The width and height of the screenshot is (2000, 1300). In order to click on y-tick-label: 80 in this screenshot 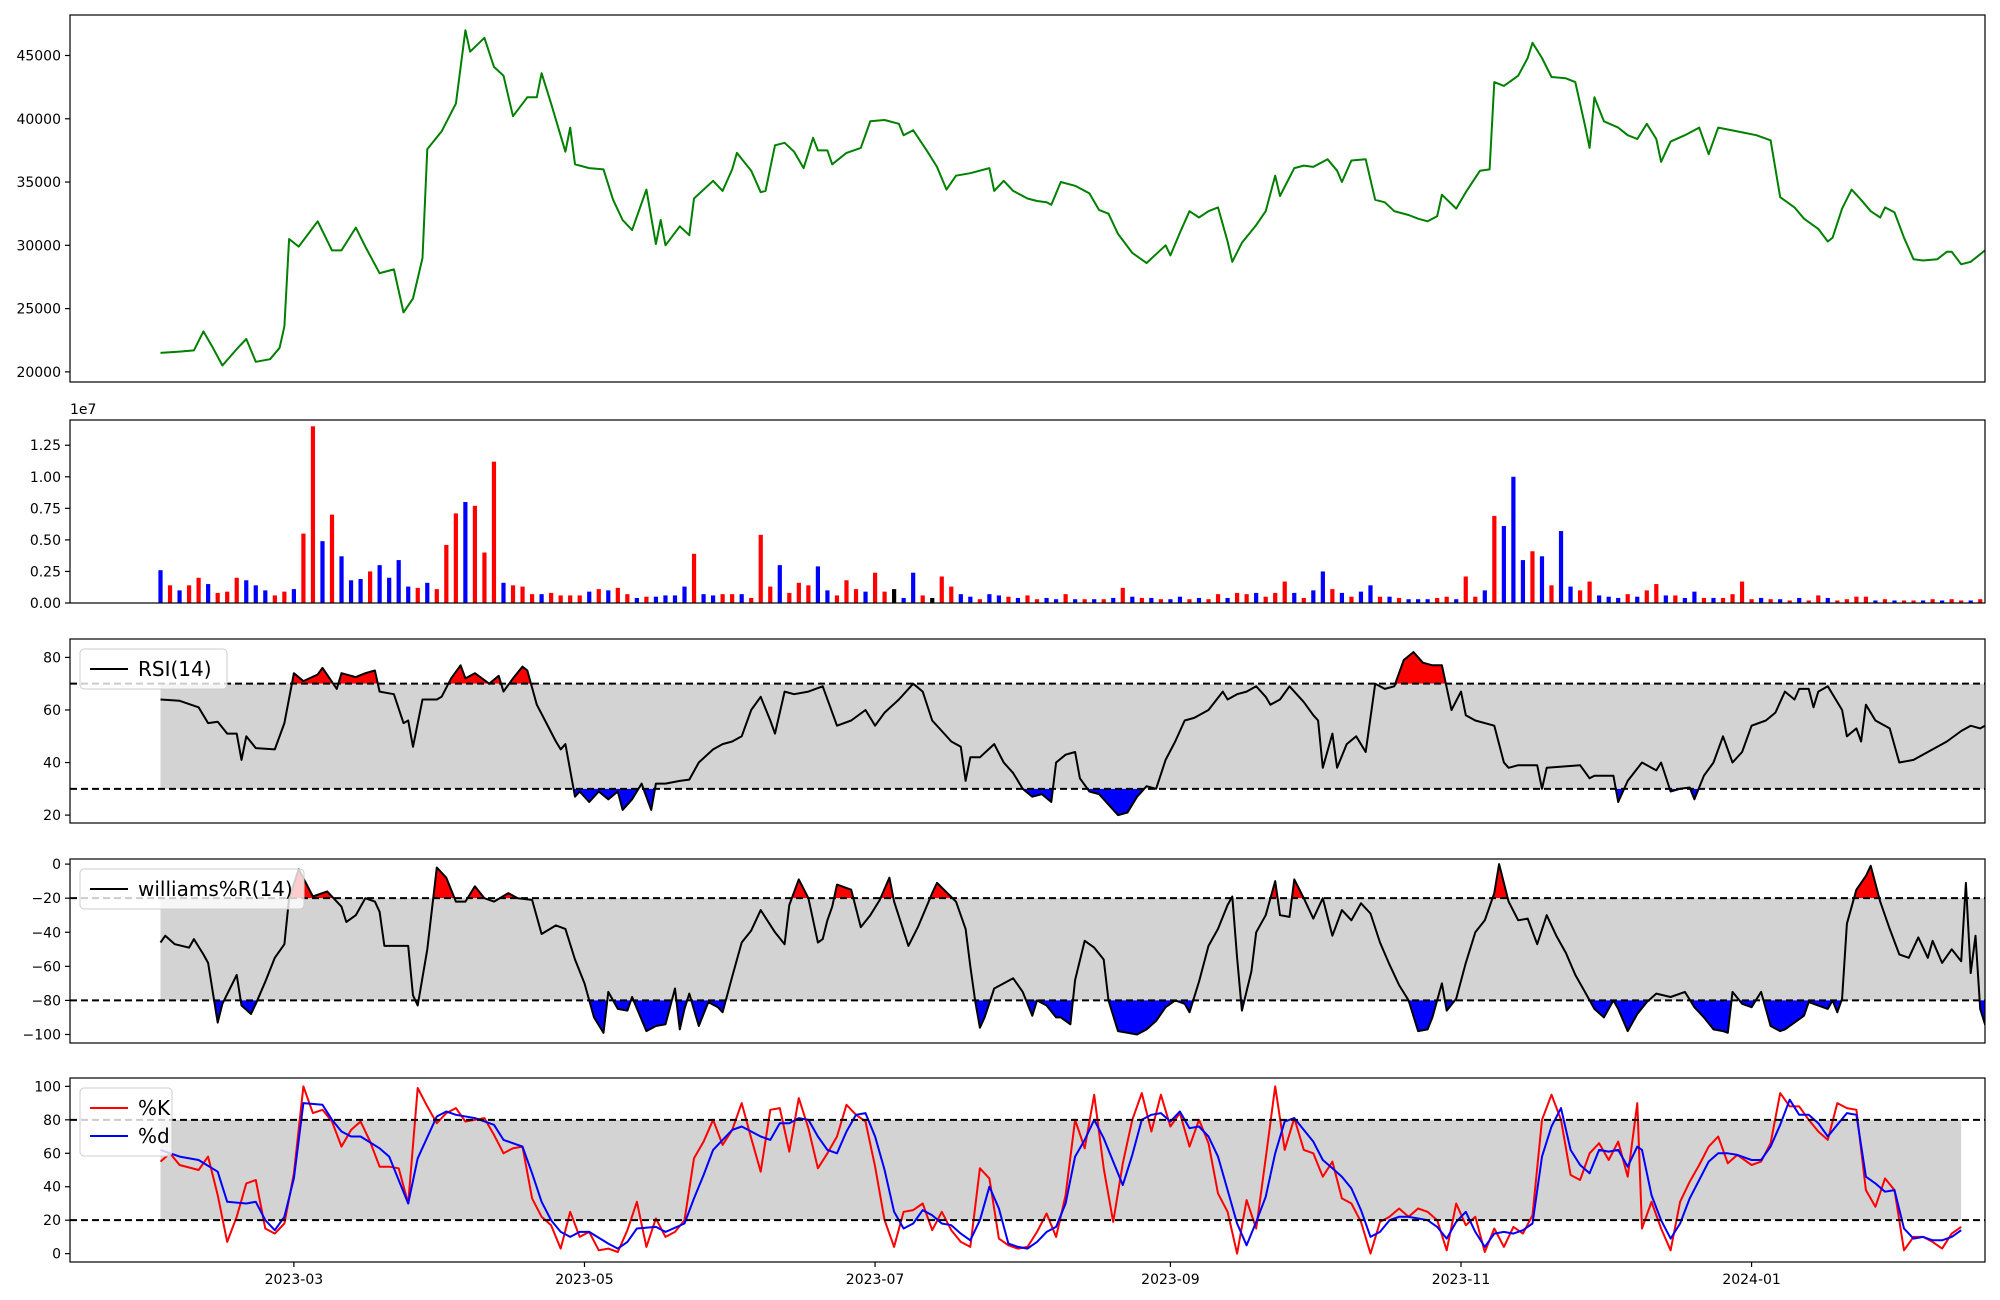, I will do `click(52, 658)`.